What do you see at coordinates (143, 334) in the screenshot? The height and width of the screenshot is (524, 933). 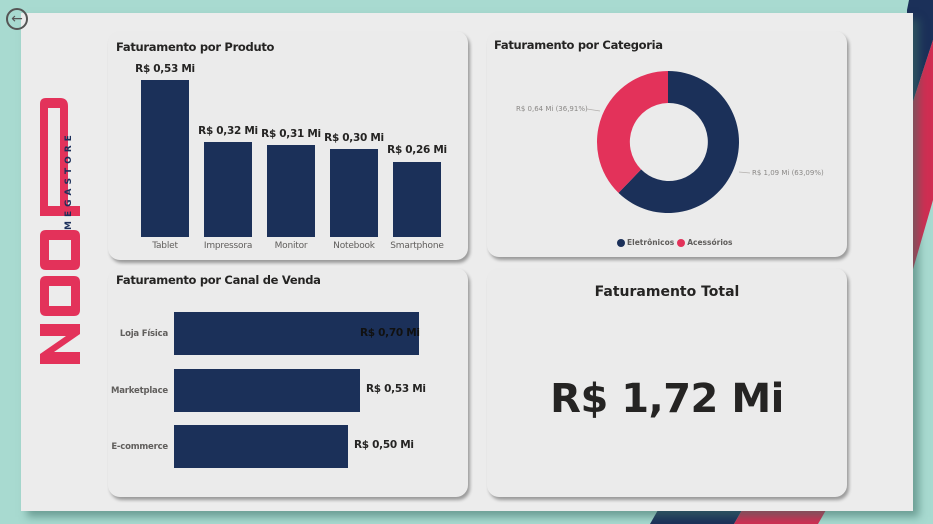 I see `bar-category-label: Loja Física` at bounding box center [143, 334].